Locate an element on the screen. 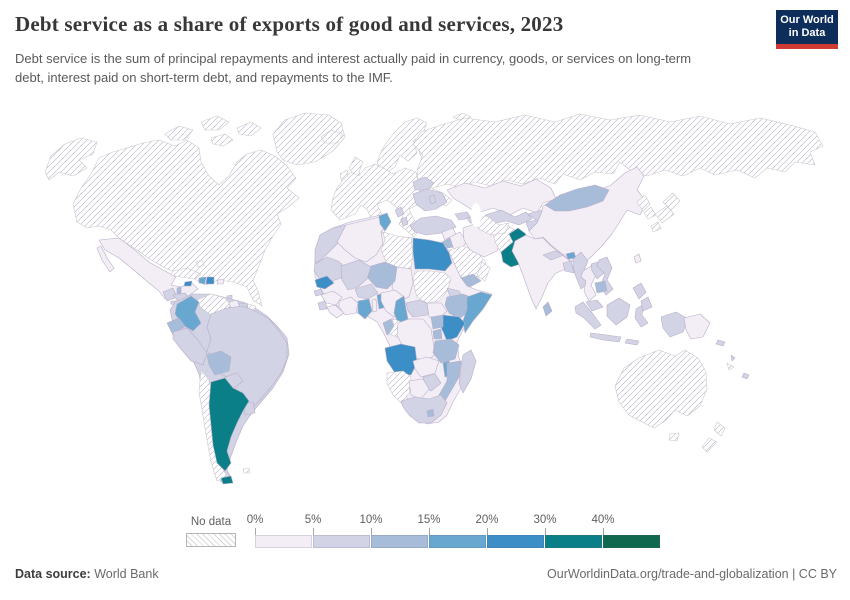 The image size is (850, 600). country-mali is located at coordinates (356, 275).